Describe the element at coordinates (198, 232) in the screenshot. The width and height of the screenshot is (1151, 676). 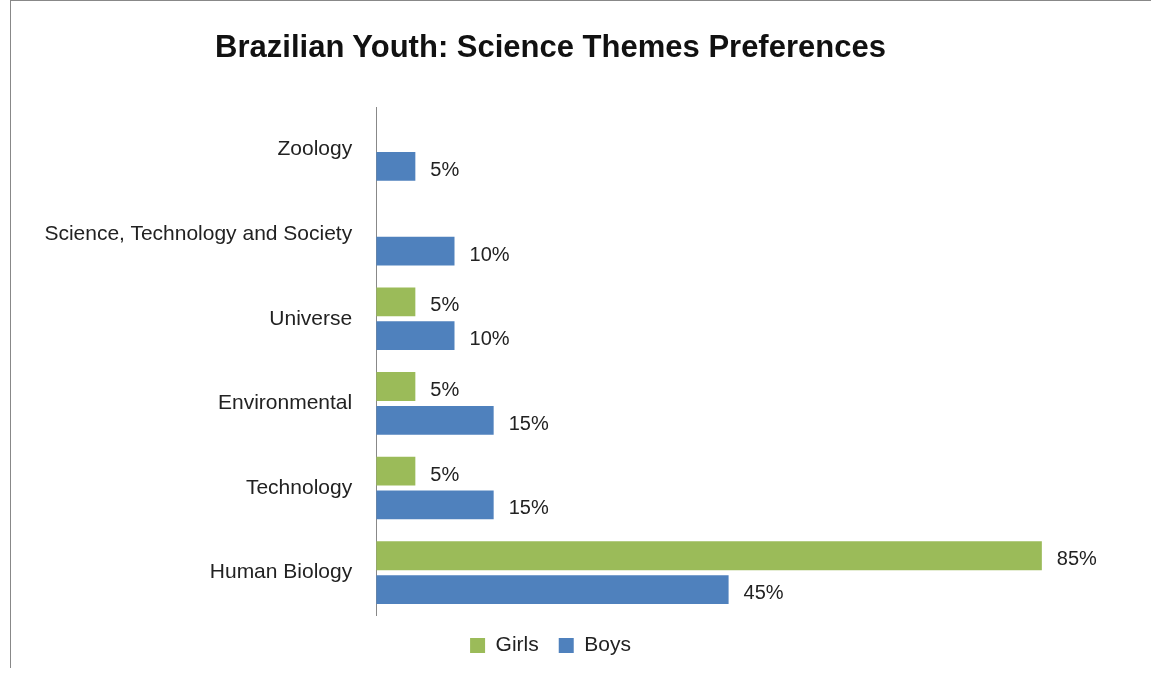
I see `y-tick-label: Science, Technology and Society` at that location.